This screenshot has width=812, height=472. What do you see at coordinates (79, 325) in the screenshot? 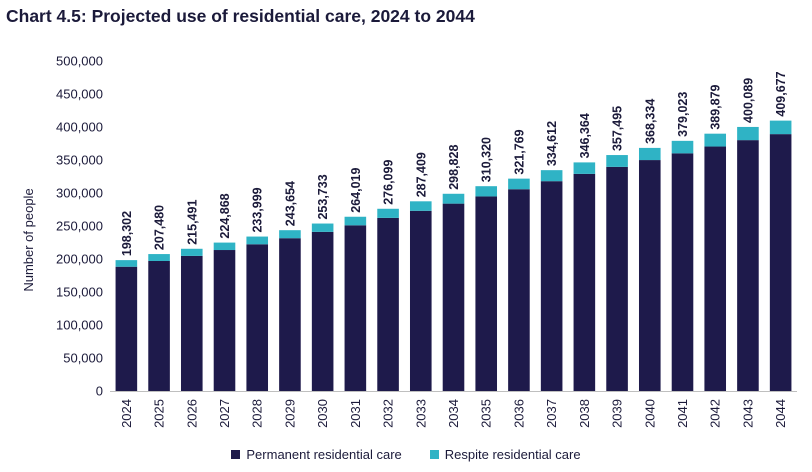
I see `y-tick-label: 100,000` at bounding box center [79, 325].